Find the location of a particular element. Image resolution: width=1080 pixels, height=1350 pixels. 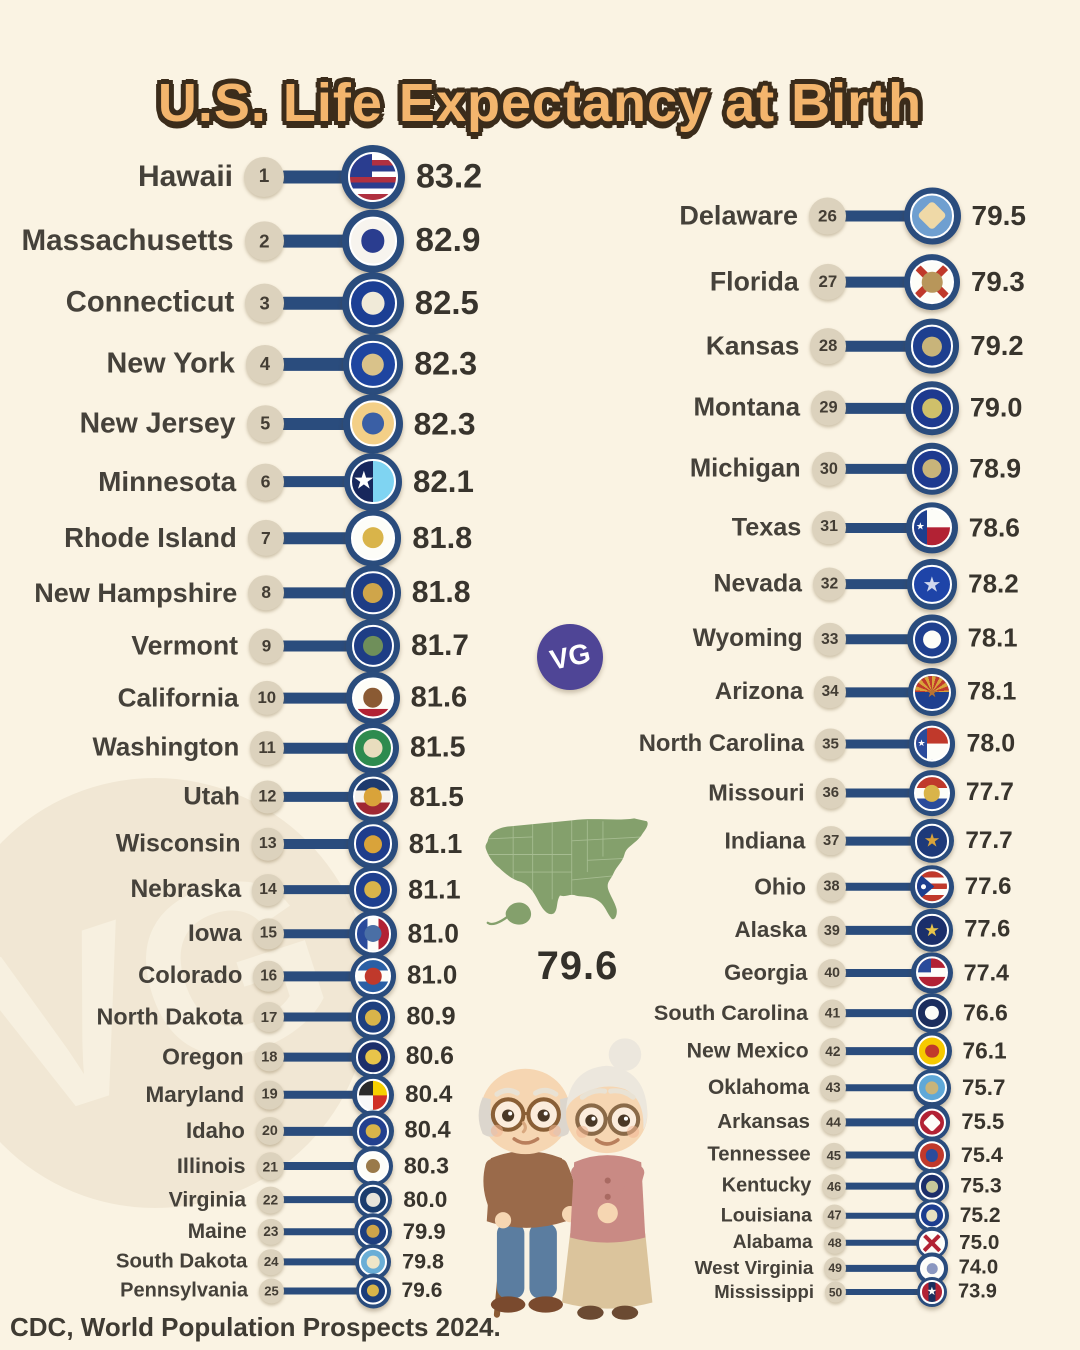

rank-badge: 44 is located at coordinates (833, 1122).